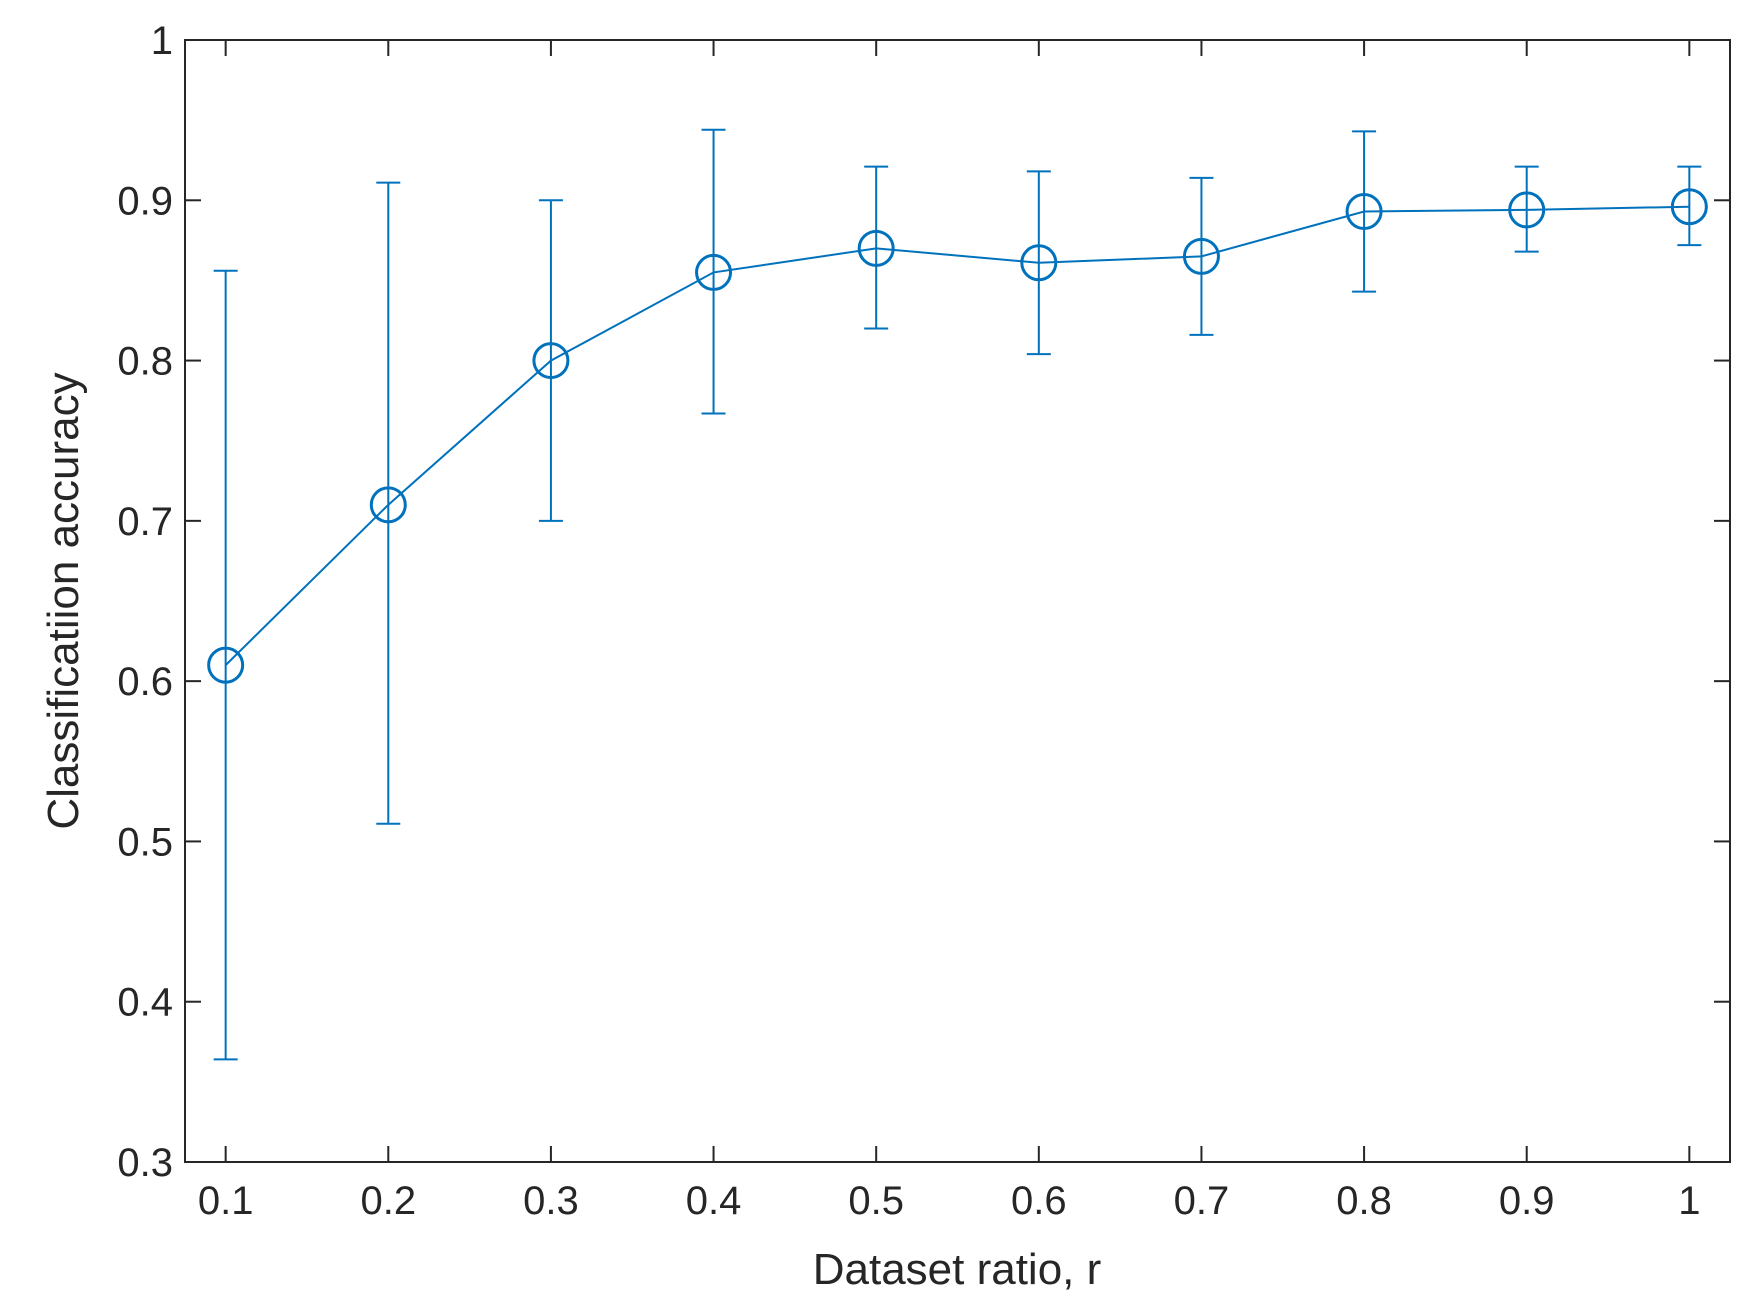 This screenshot has height=1315, width=1758. What do you see at coordinates (714, 1201) in the screenshot?
I see `x-tick-label: 0.4` at bounding box center [714, 1201].